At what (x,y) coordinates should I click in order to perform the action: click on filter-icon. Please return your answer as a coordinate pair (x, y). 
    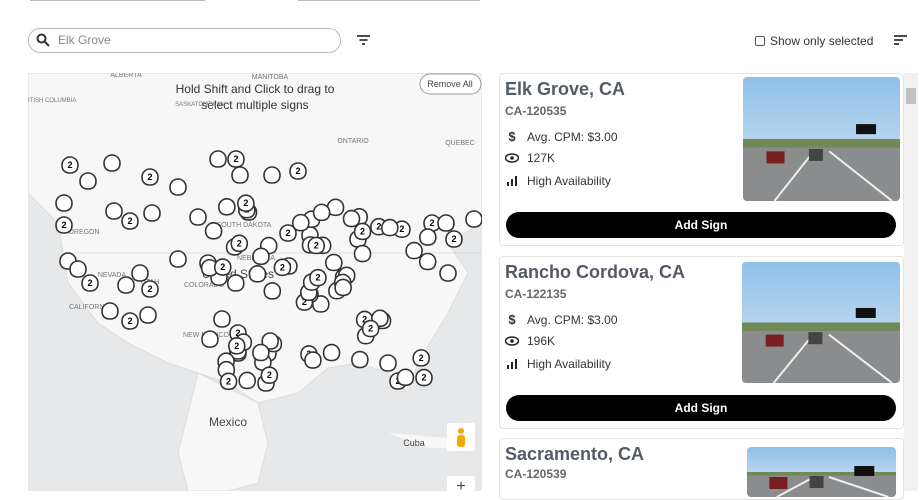
    Looking at the image, I should click on (363, 40).